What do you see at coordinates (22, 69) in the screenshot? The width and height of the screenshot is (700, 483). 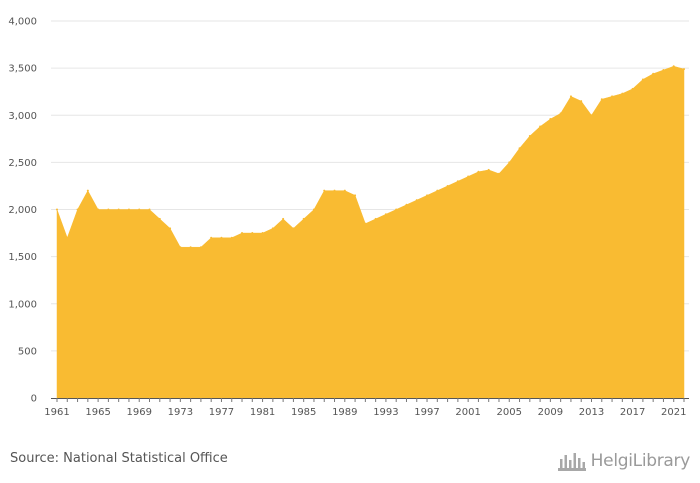 I see `y-tick-label: 3,500` at bounding box center [22, 69].